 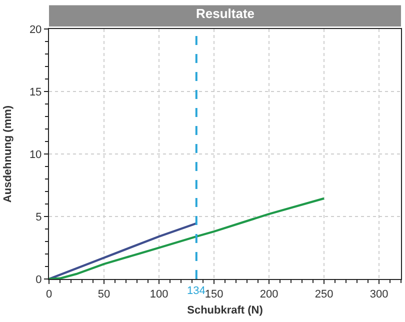 I want to click on y-tick-label: 10, so click(x=35, y=154).